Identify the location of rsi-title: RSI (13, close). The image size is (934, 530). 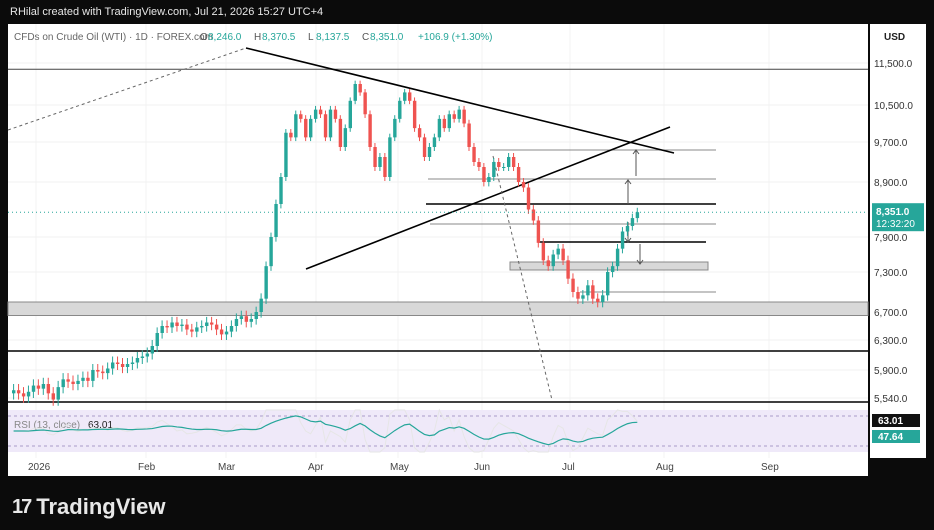
(47, 425).